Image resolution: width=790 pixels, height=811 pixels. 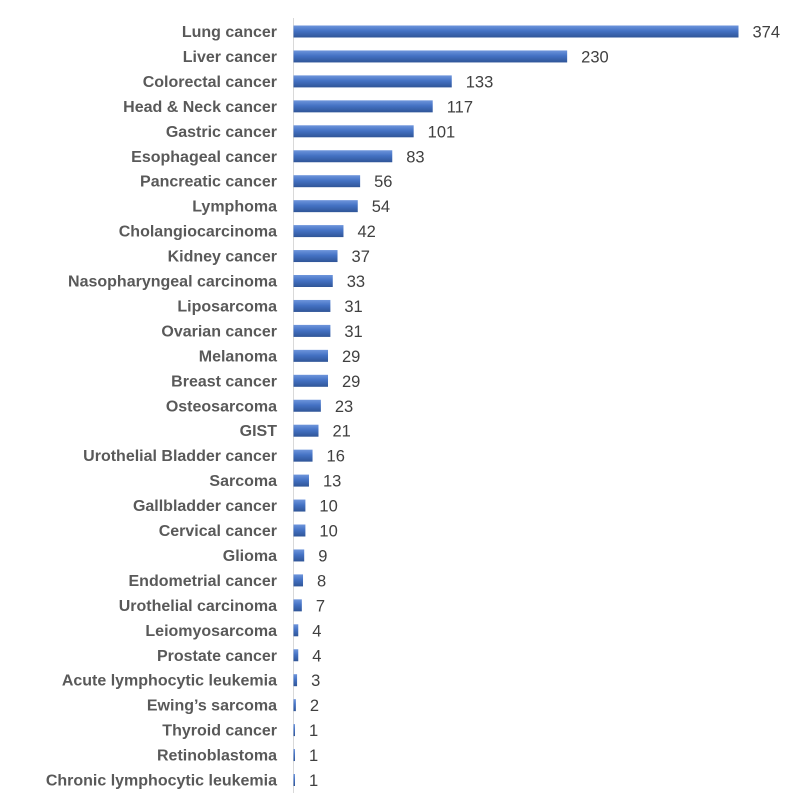 What do you see at coordinates (217, 656) in the screenshot?
I see `category-label: Prostate cancer` at bounding box center [217, 656].